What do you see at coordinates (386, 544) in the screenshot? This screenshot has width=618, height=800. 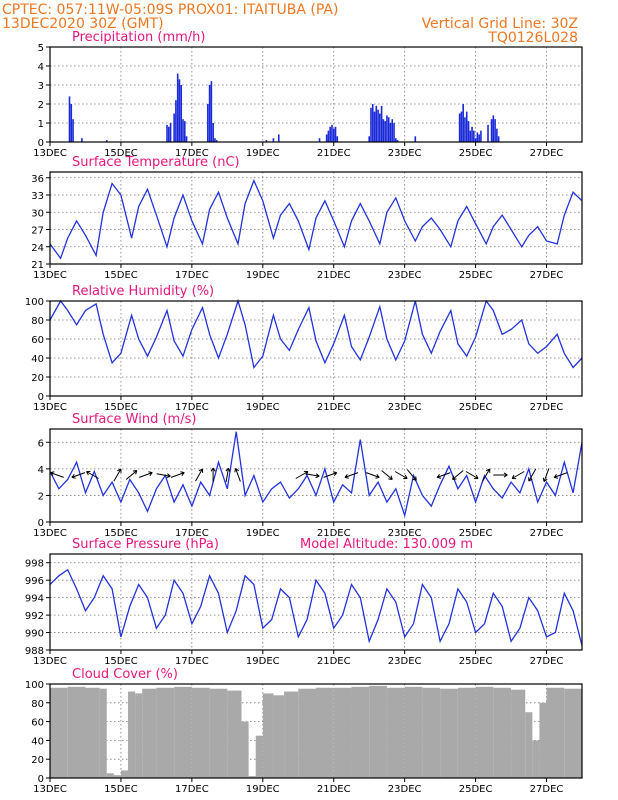 I see `model-altitude: Model Altitude: 130.009 m` at bounding box center [386, 544].